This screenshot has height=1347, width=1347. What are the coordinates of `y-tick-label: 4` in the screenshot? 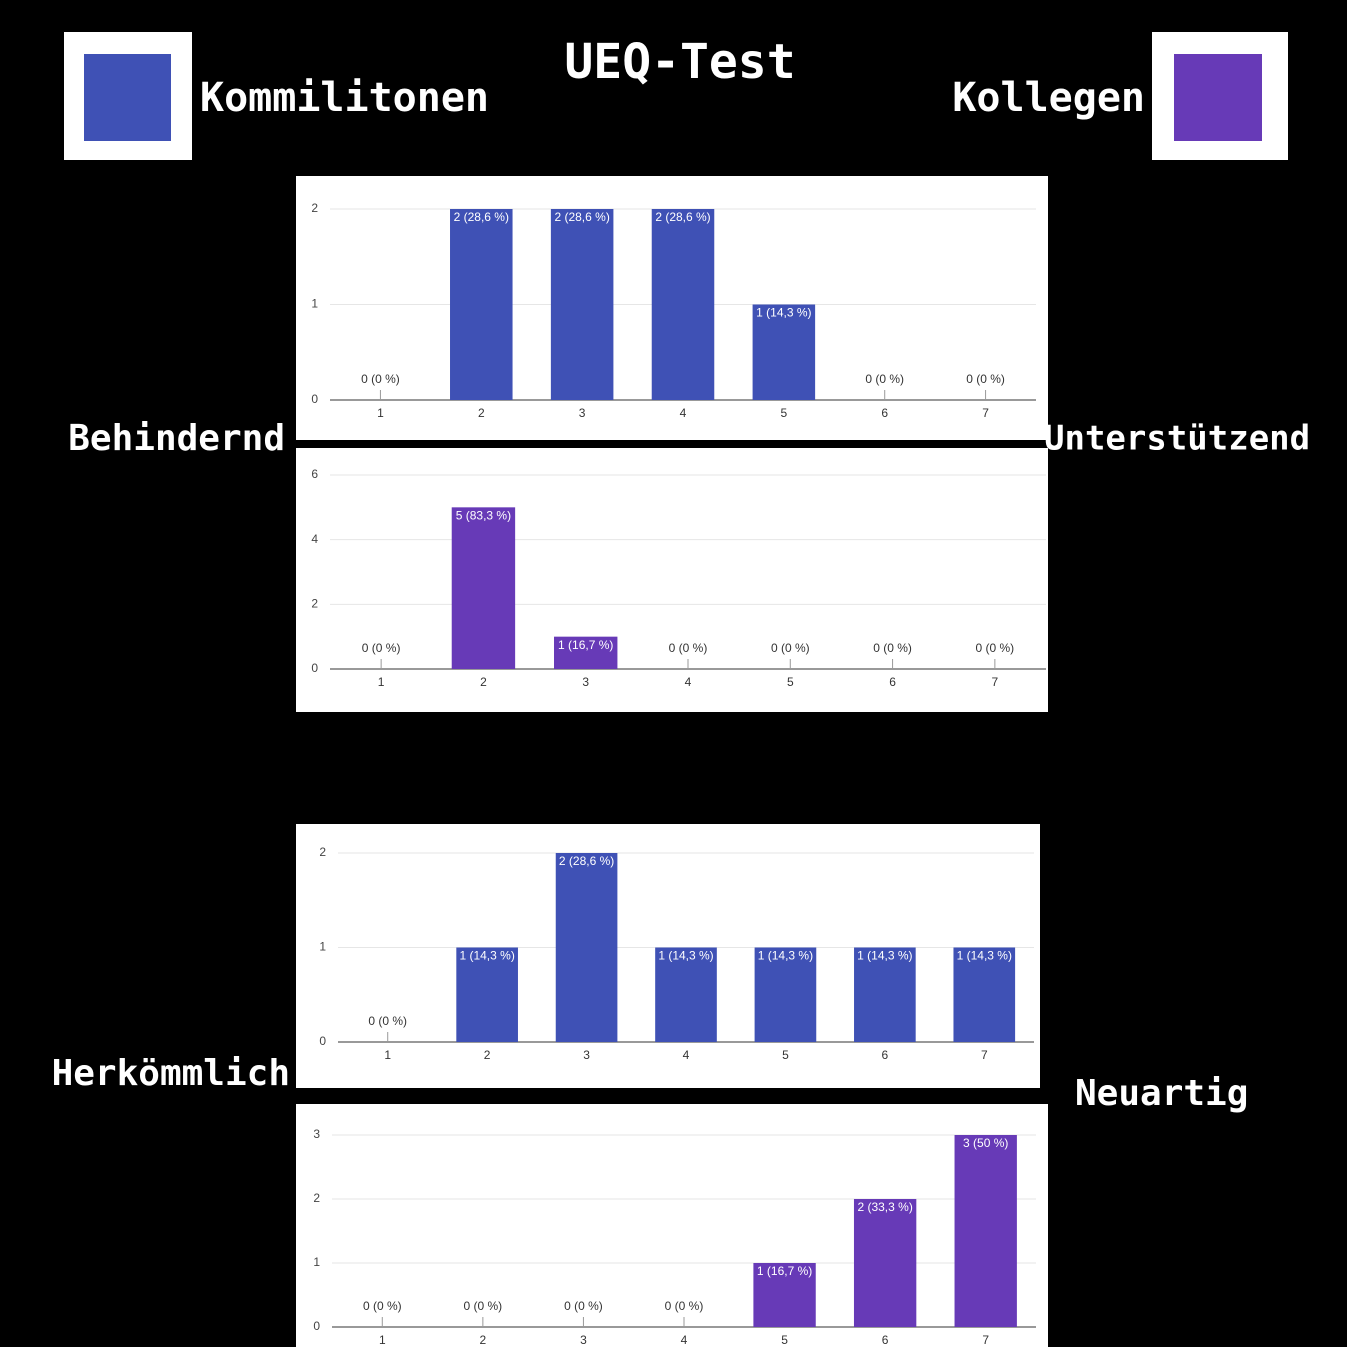 It's located at (314, 539).